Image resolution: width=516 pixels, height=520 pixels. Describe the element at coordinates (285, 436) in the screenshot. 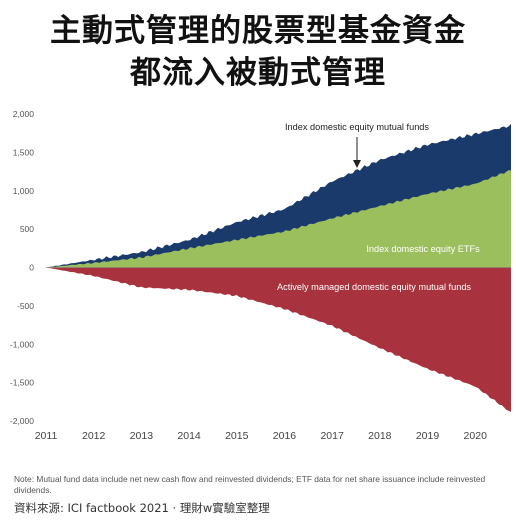

I see `x-tick-label: 2016` at that location.